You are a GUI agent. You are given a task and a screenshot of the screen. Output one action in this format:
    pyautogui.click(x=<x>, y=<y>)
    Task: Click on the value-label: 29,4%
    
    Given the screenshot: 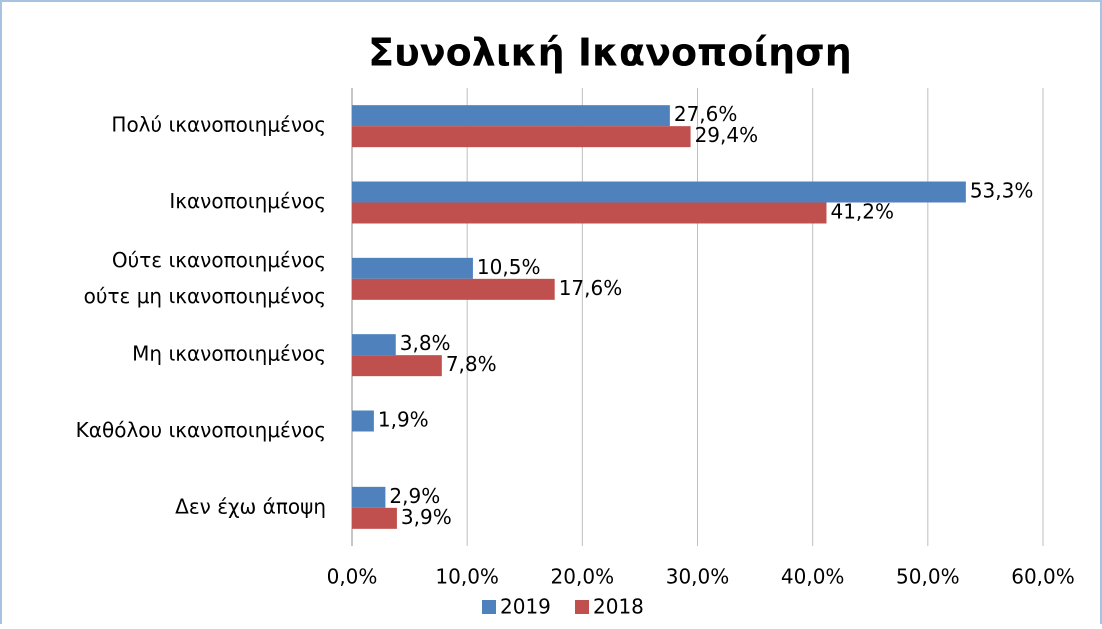 What is the action you would take?
    pyautogui.click(x=727, y=135)
    